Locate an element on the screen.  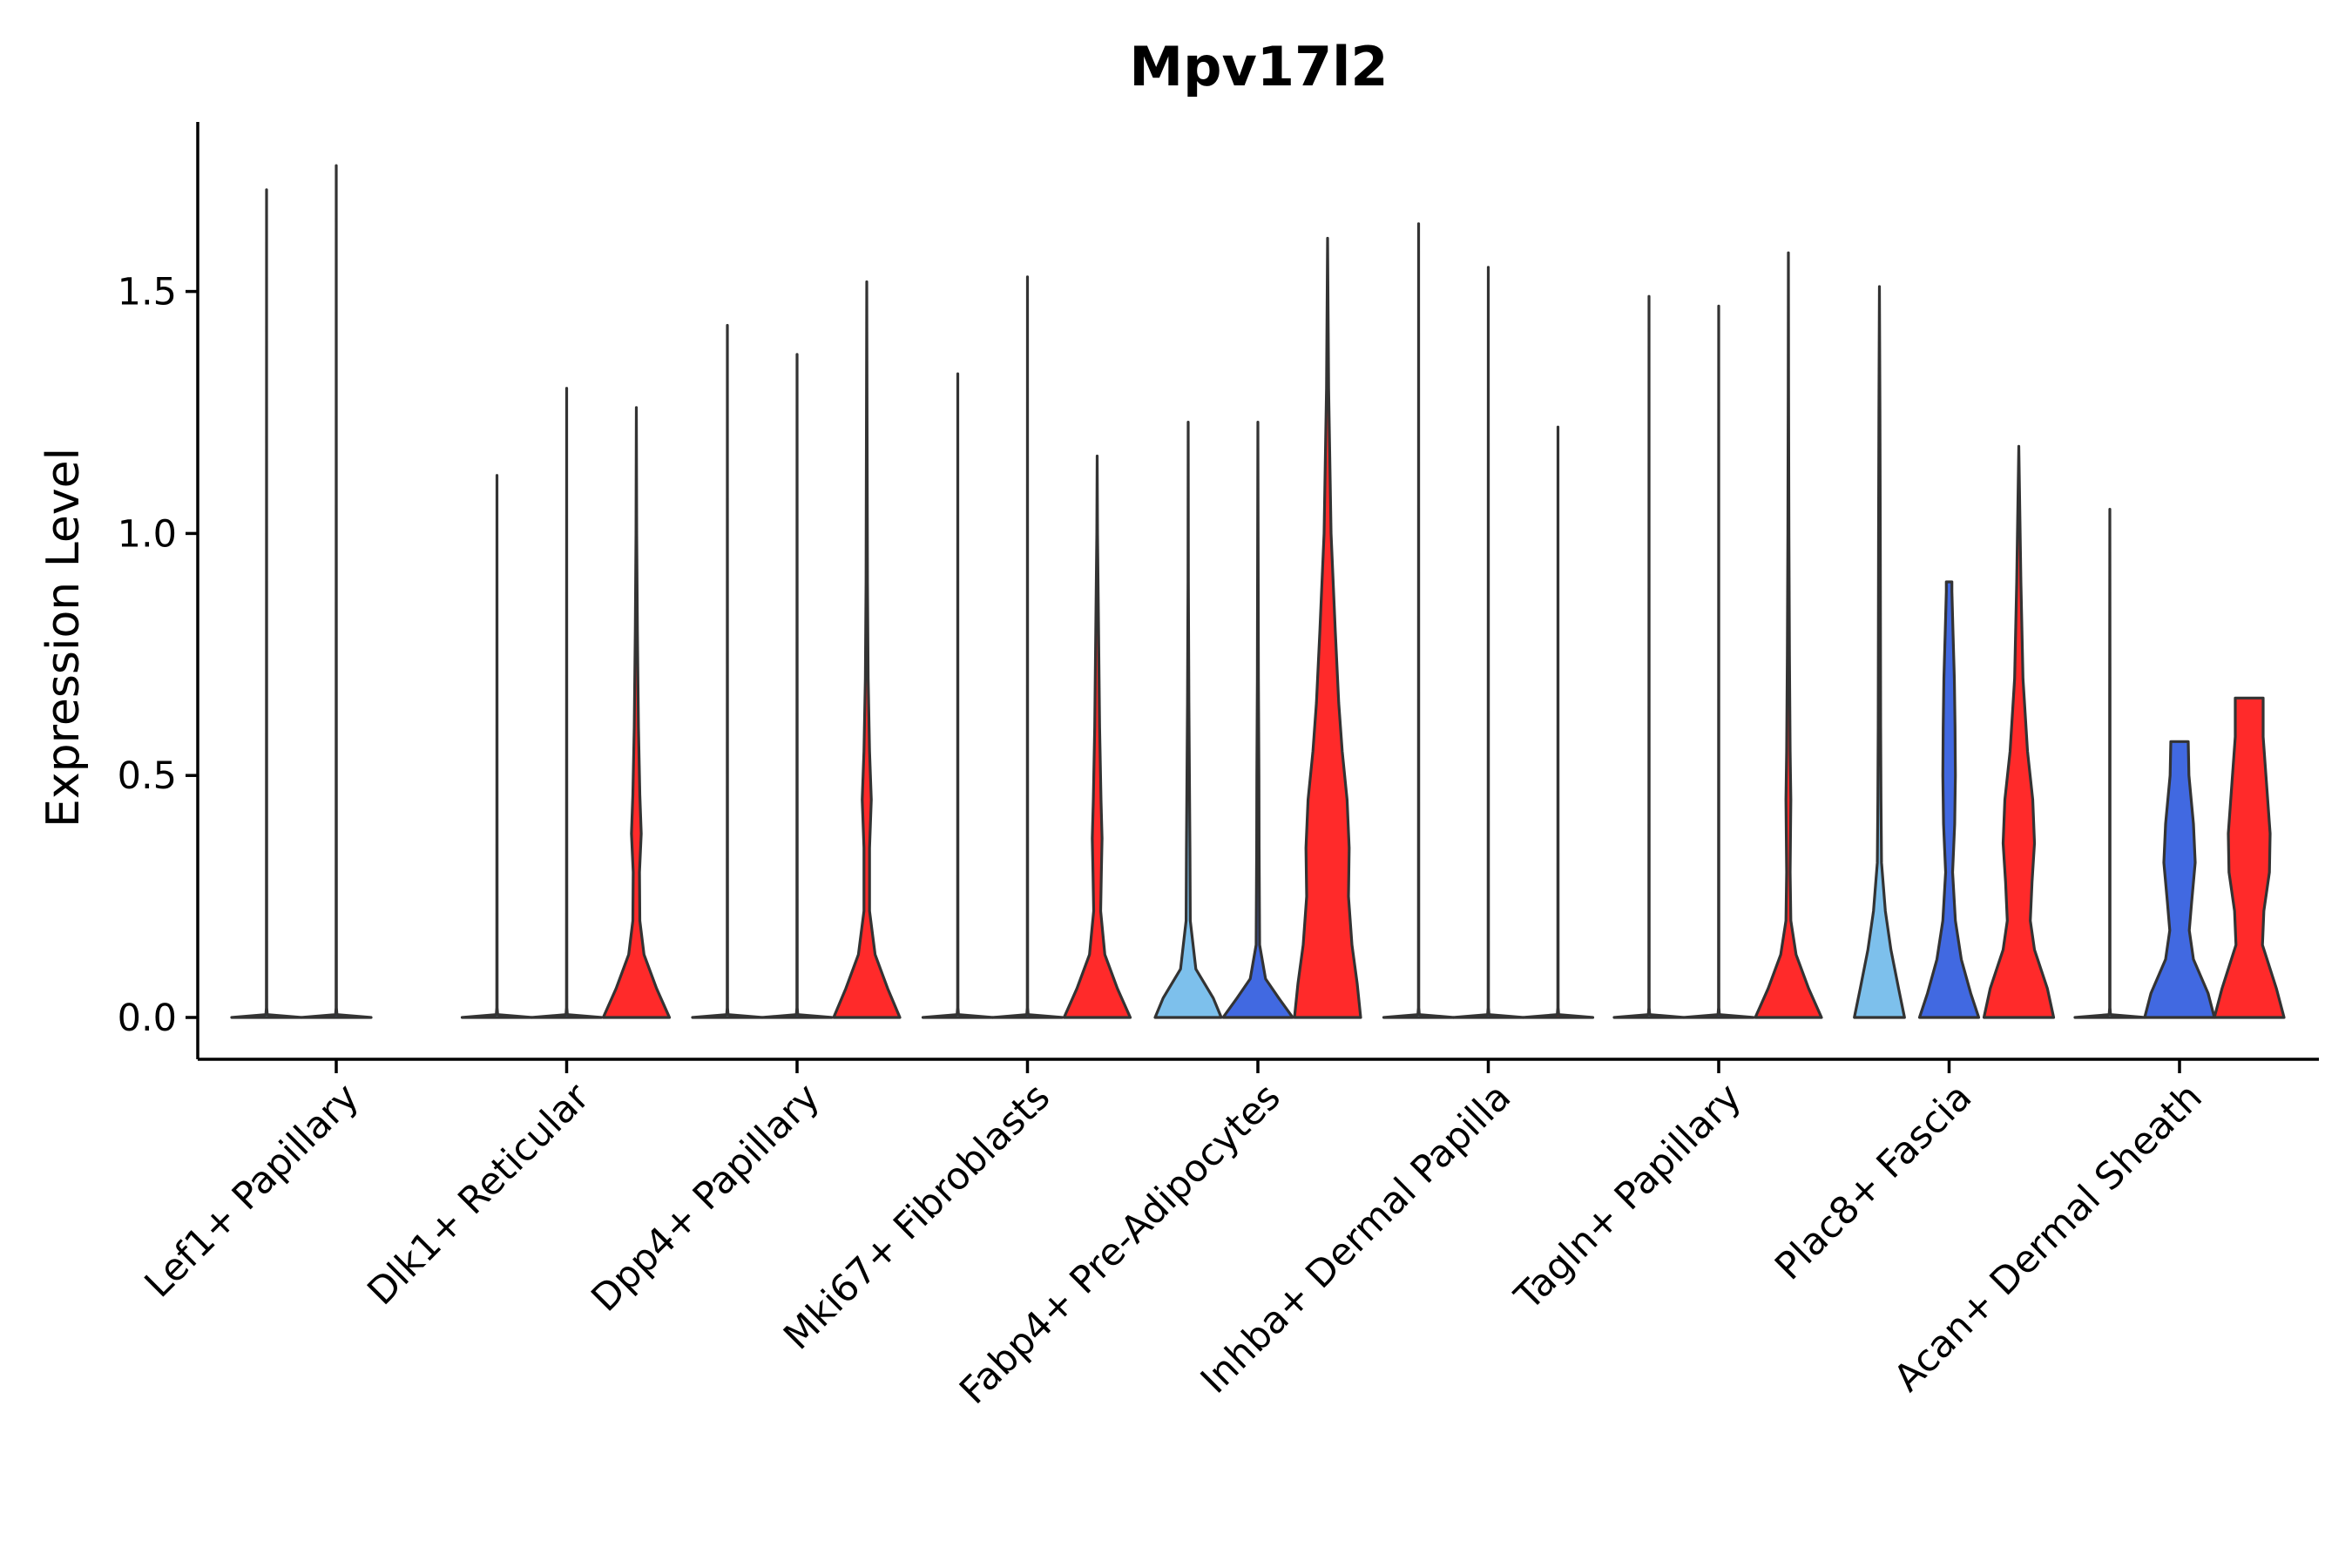
chart-title: Mpv17l2 is located at coordinates (1258, 66).